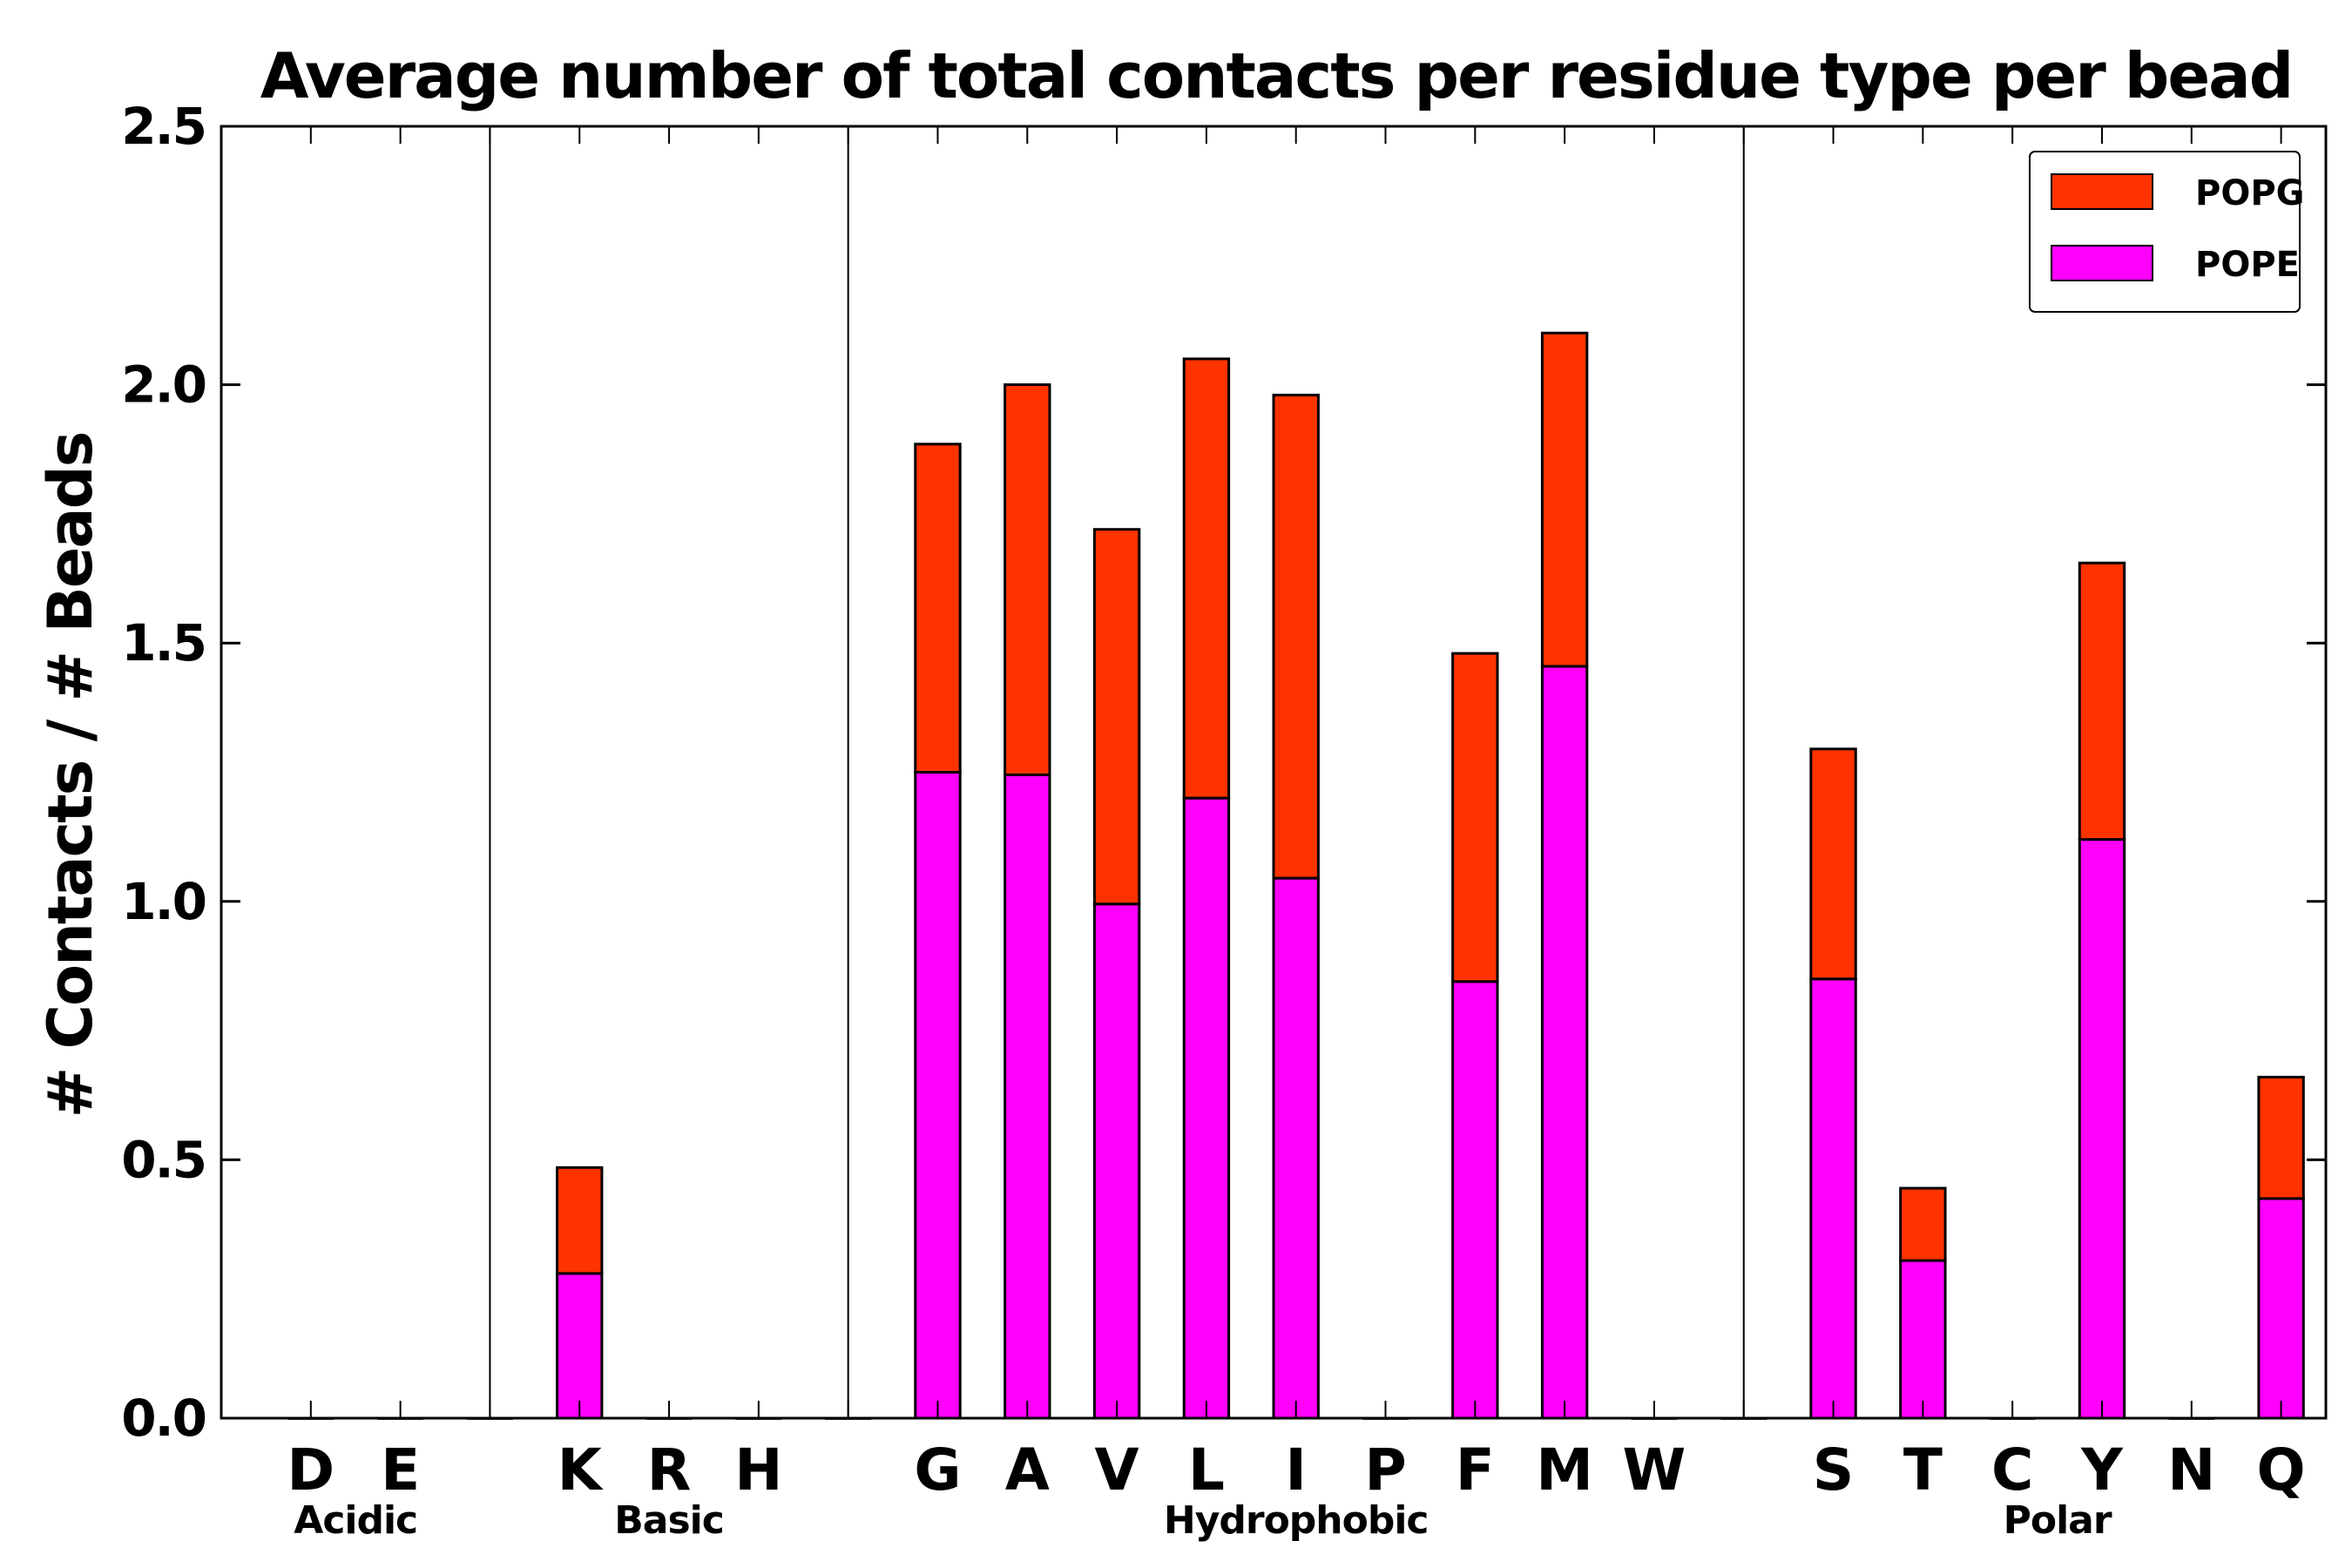 This screenshot has height=1568, width=2352. I want to click on bar-popg-A, so click(1027, 579).